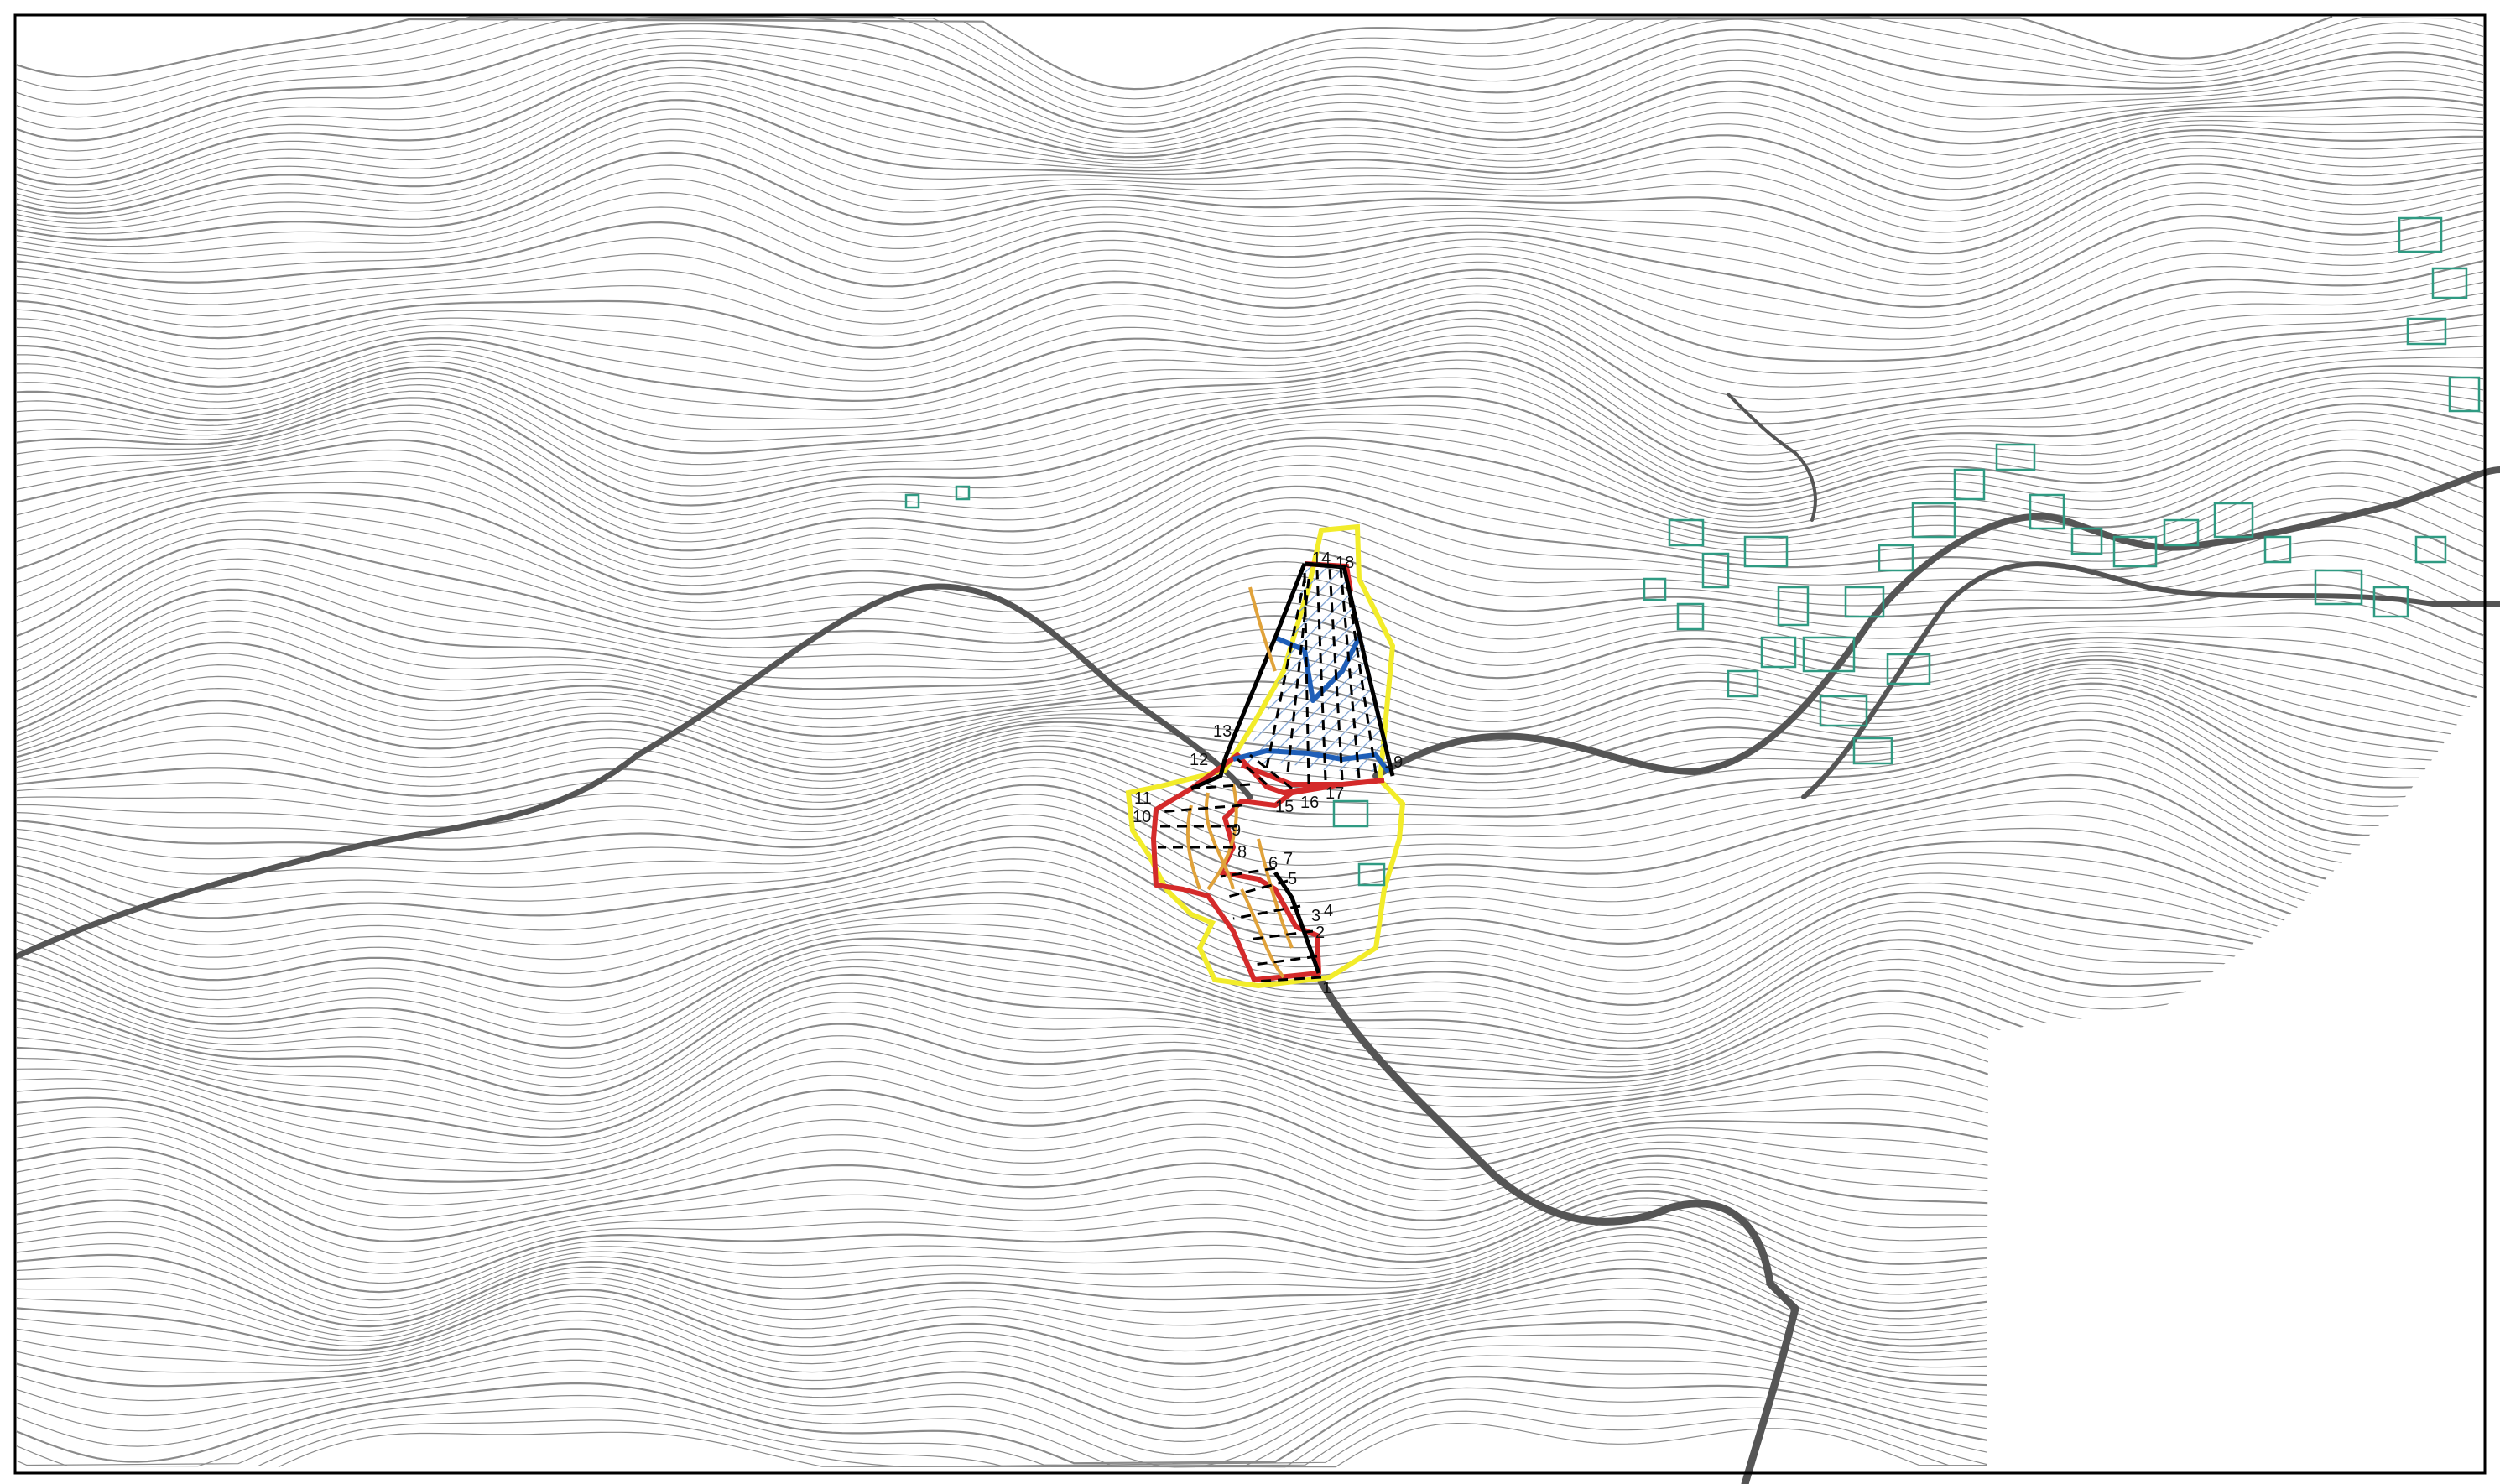  What do you see at coordinates (2150, 680) in the screenshot?
I see `road-east-lower` at bounding box center [2150, 680].